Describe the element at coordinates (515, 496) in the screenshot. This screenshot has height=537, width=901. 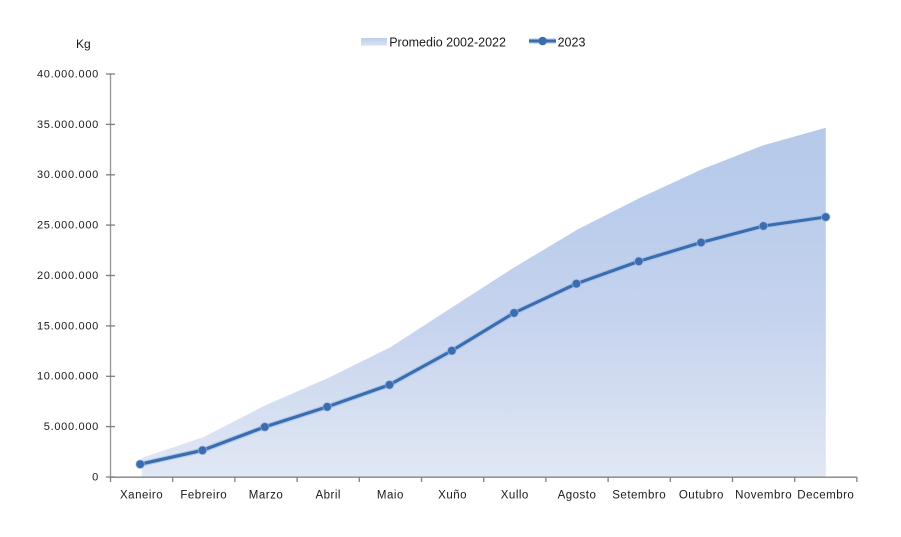
I see `svg-text: Xullo` at that location.